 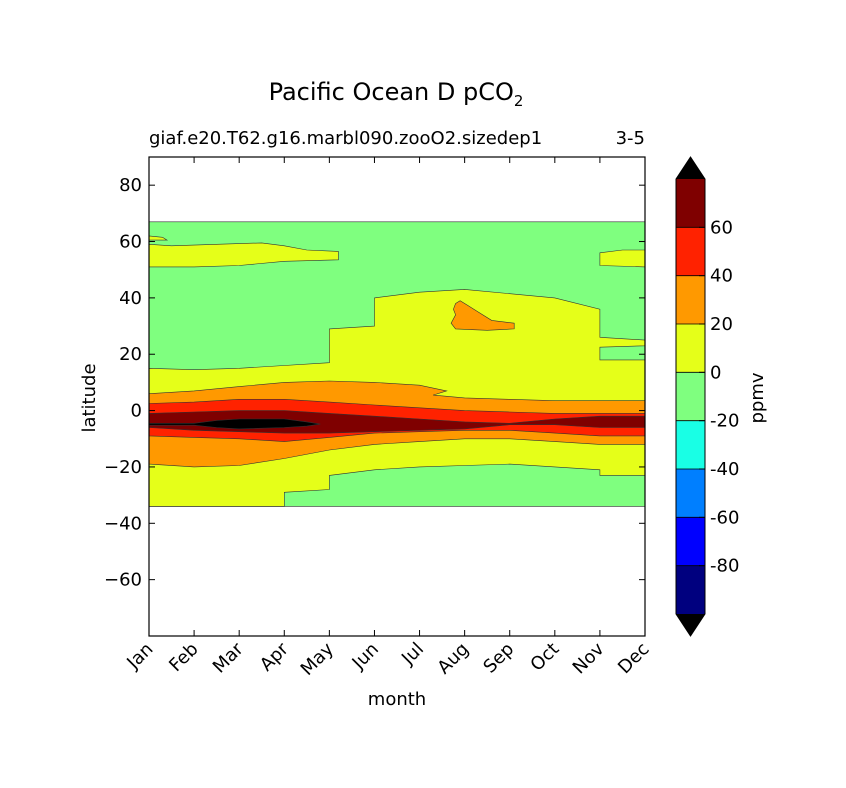 What do you see at coordinates (630, 138) in the screenshot?
I see `chart-subtitle-right: 3-5` at bounding box center [630, 138].